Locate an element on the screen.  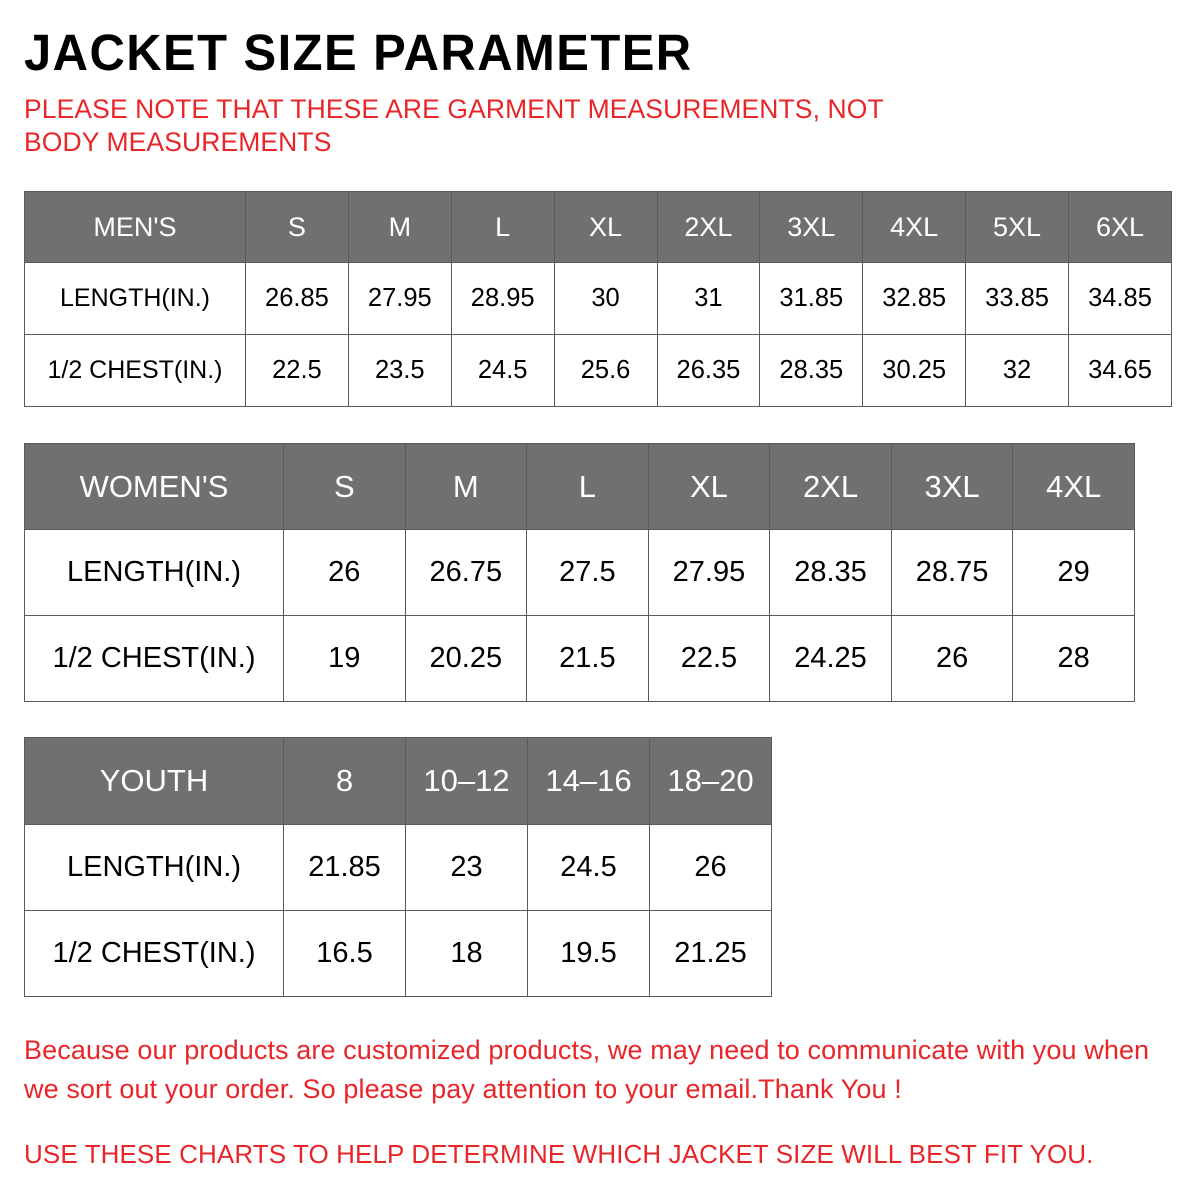
table-row: 1/2 CHEST(IN.) 16.5 18 19.5 21.25 is located at coordinates (398, 954).